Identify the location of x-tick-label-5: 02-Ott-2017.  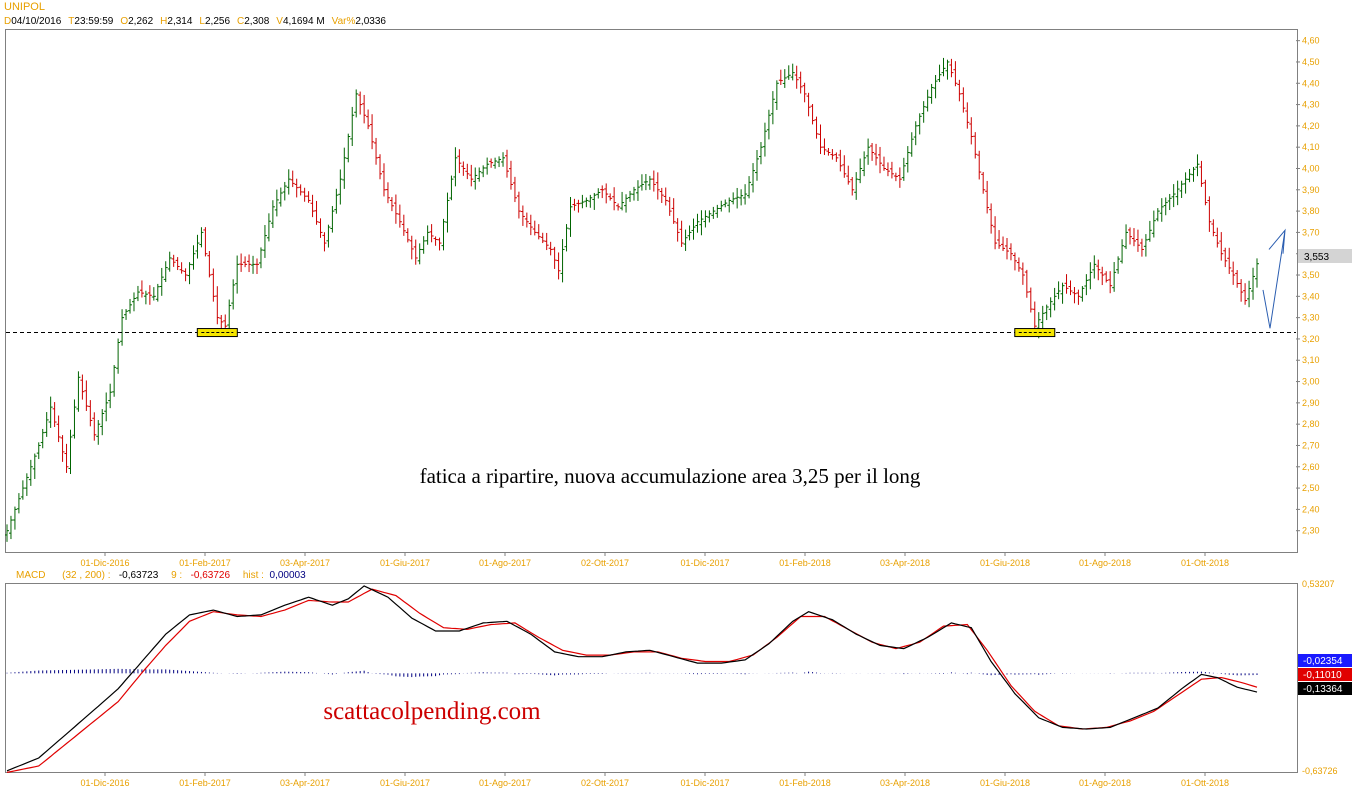
(605, 563).